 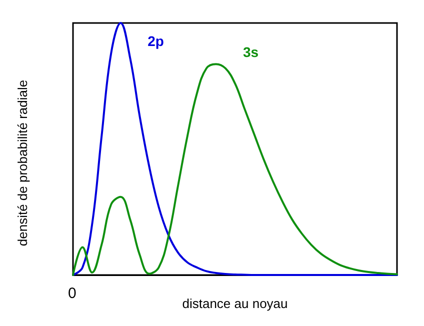 What do you see at coordinates (235, 303) in the screenshot?
I see `x-axis-title: distance au noyau` at bounding box center [235, 303].